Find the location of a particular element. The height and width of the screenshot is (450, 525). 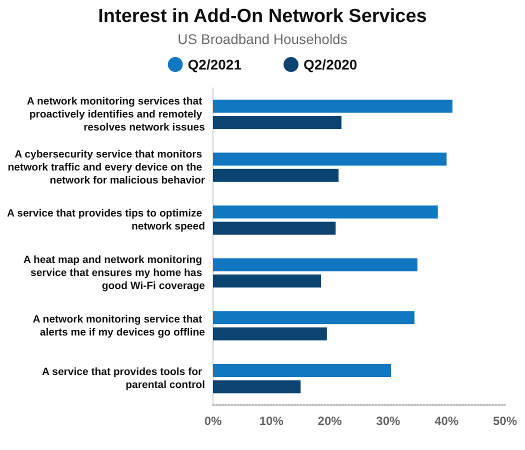

y-tick-label: A service that provides tools for parental control is located at coordinates (124, 379).